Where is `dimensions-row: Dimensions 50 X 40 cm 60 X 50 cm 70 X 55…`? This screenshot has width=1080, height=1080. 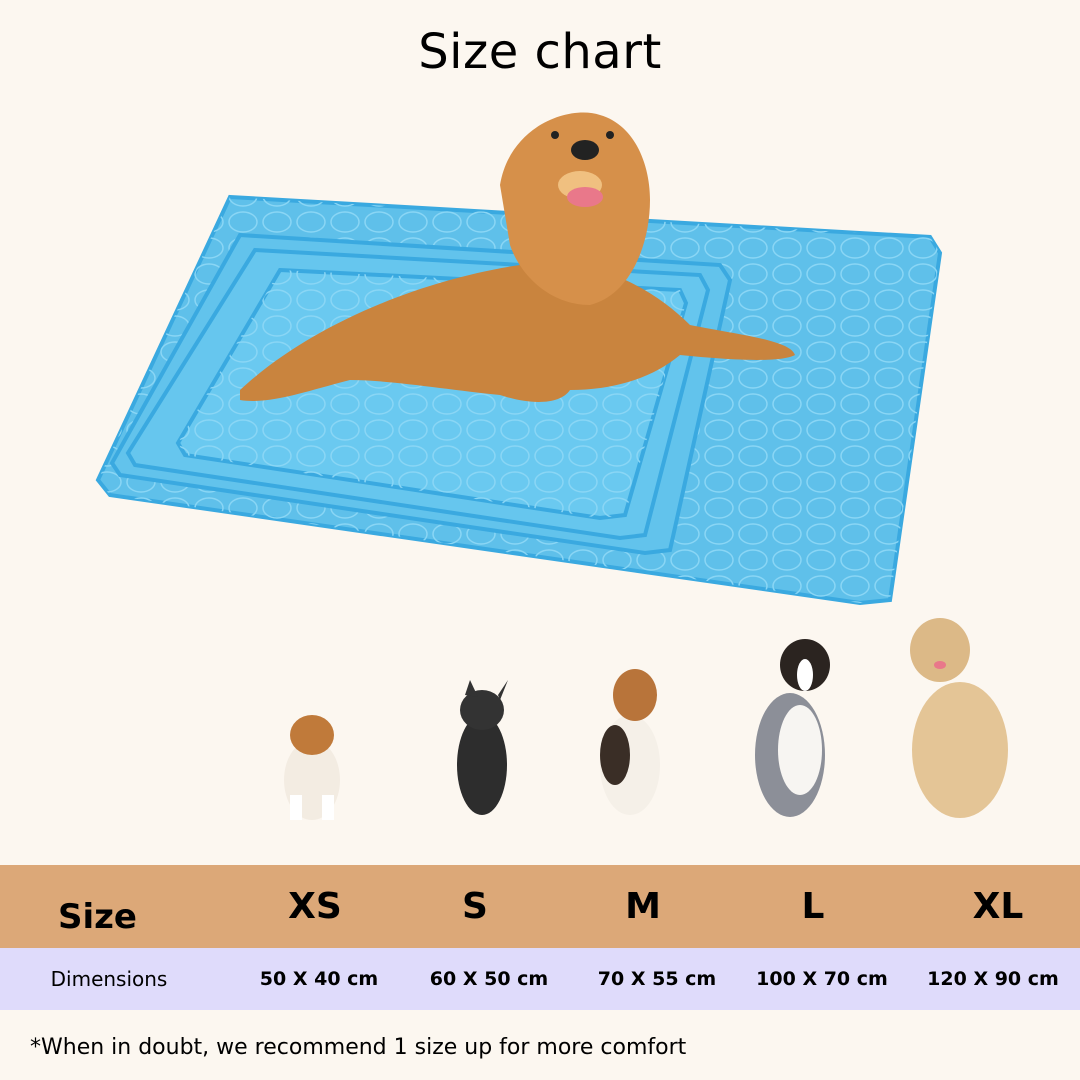
dimensions-row: Dimensions 50 X 40 cm 60 X 50 cm 70 X 55… is located at coordinates (540, 979).